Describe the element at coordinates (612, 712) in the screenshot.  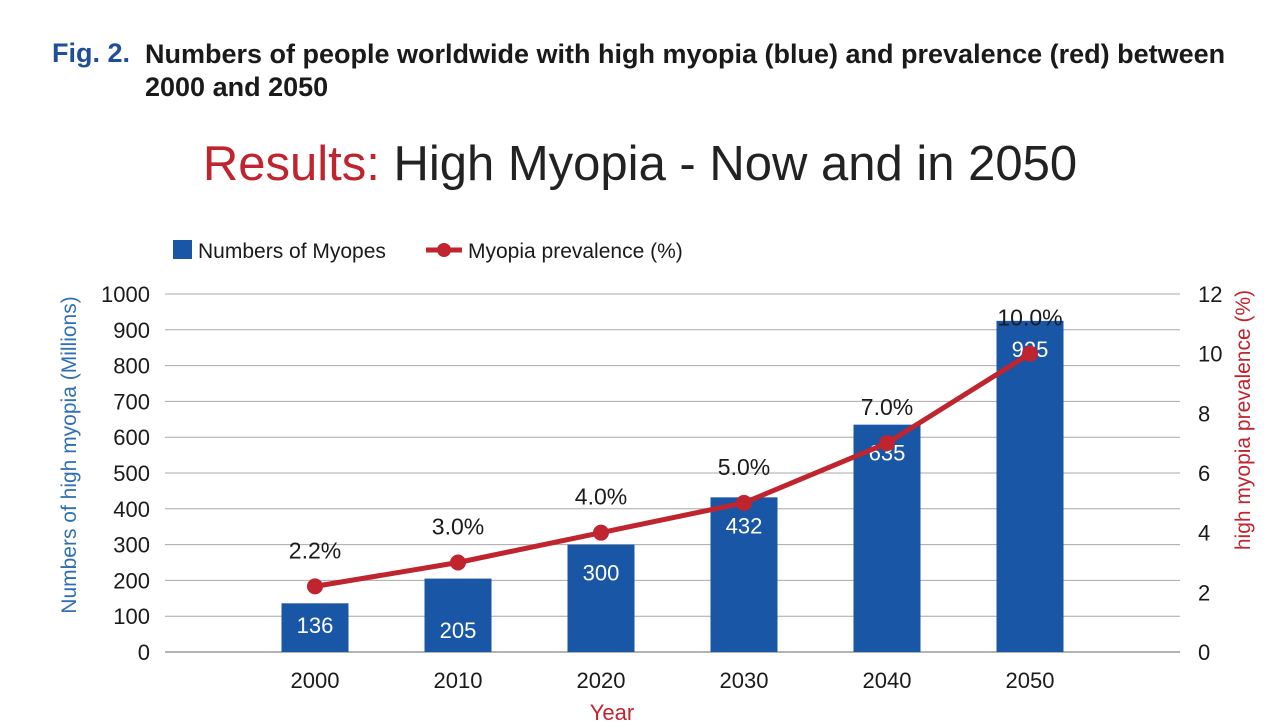
I see `x-axis-title: Year` at that location.